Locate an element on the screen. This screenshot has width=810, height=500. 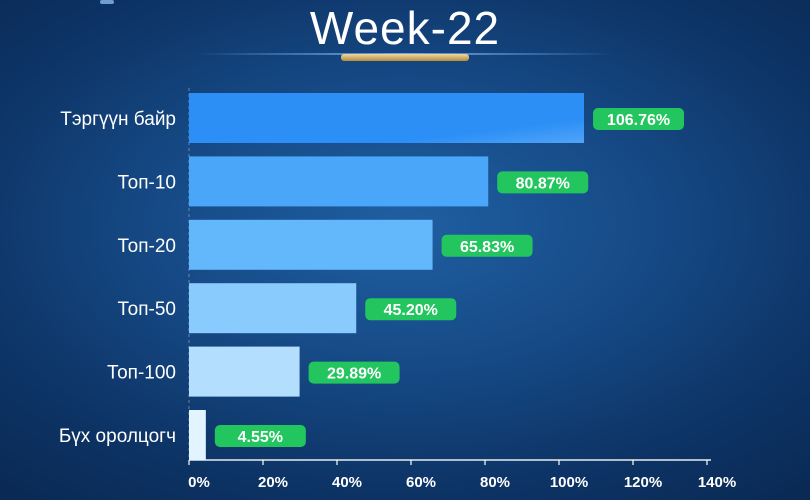
x-tick-label: 100% is located at coordinates (569, 482).